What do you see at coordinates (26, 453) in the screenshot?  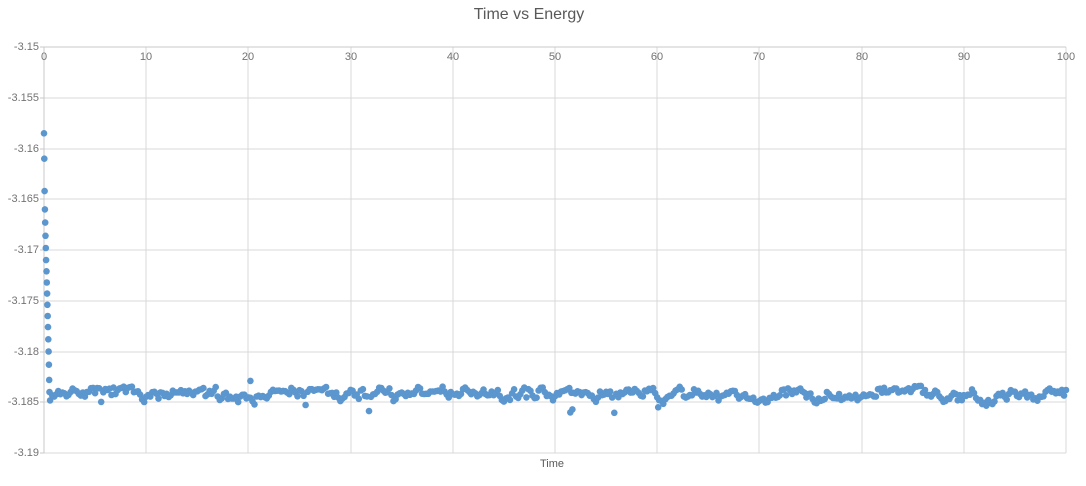 I see `y-tick-label: -3.19` at bounding box center [26, 453].